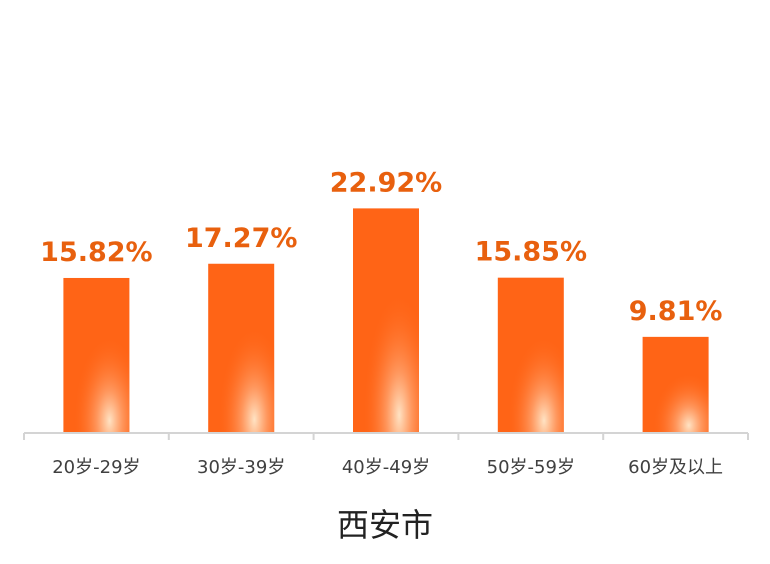 Image resolution: width=770 pixels, height=564 pixels. I want to click on x-tick-labels: 20岁-29岁 30岁-39岁 40岁-49岁 50岁-59岁 60岁及以上, so click(387, 467).